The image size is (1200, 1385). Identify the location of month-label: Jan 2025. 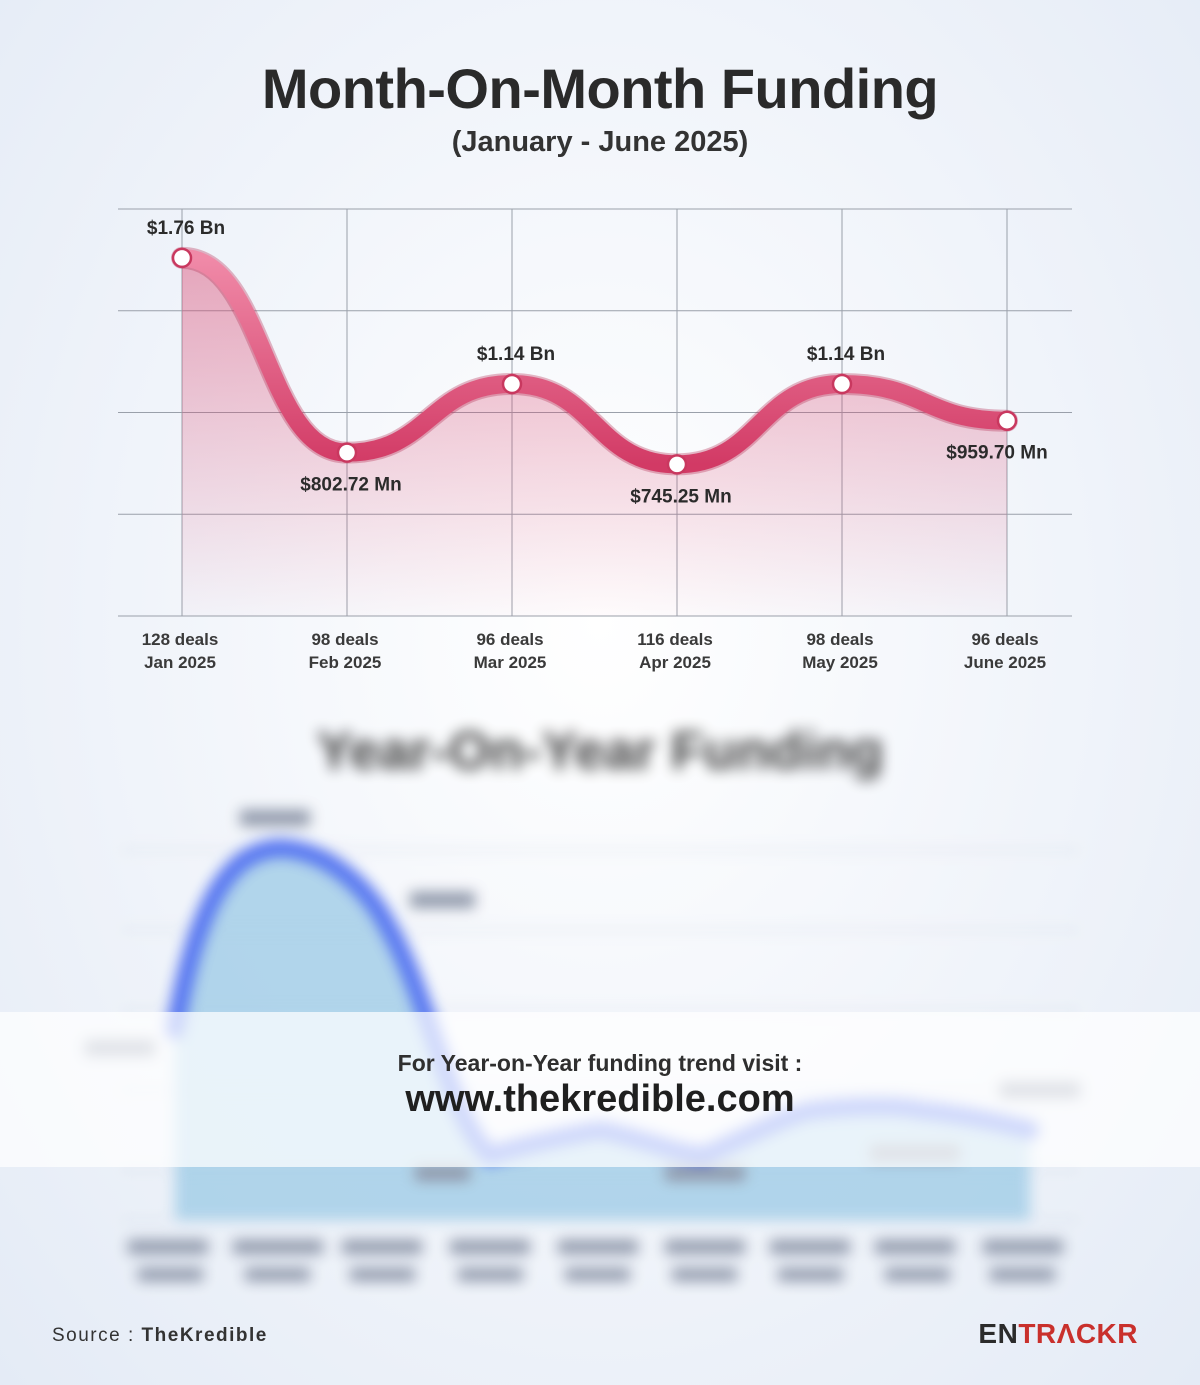
(180, 662).